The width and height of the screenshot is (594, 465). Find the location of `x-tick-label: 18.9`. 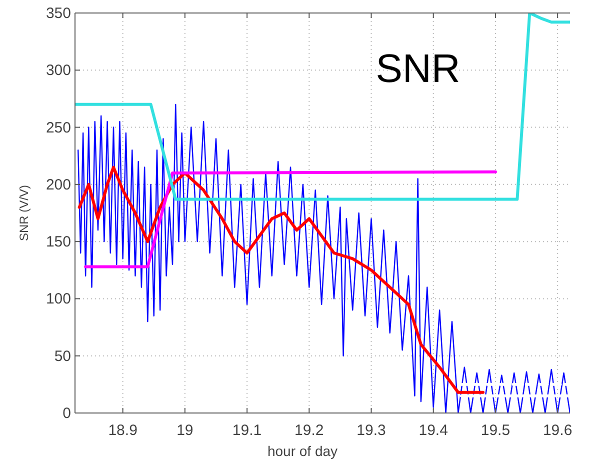

x-tick-label: 18.9 is located at coordinates (123, 430).